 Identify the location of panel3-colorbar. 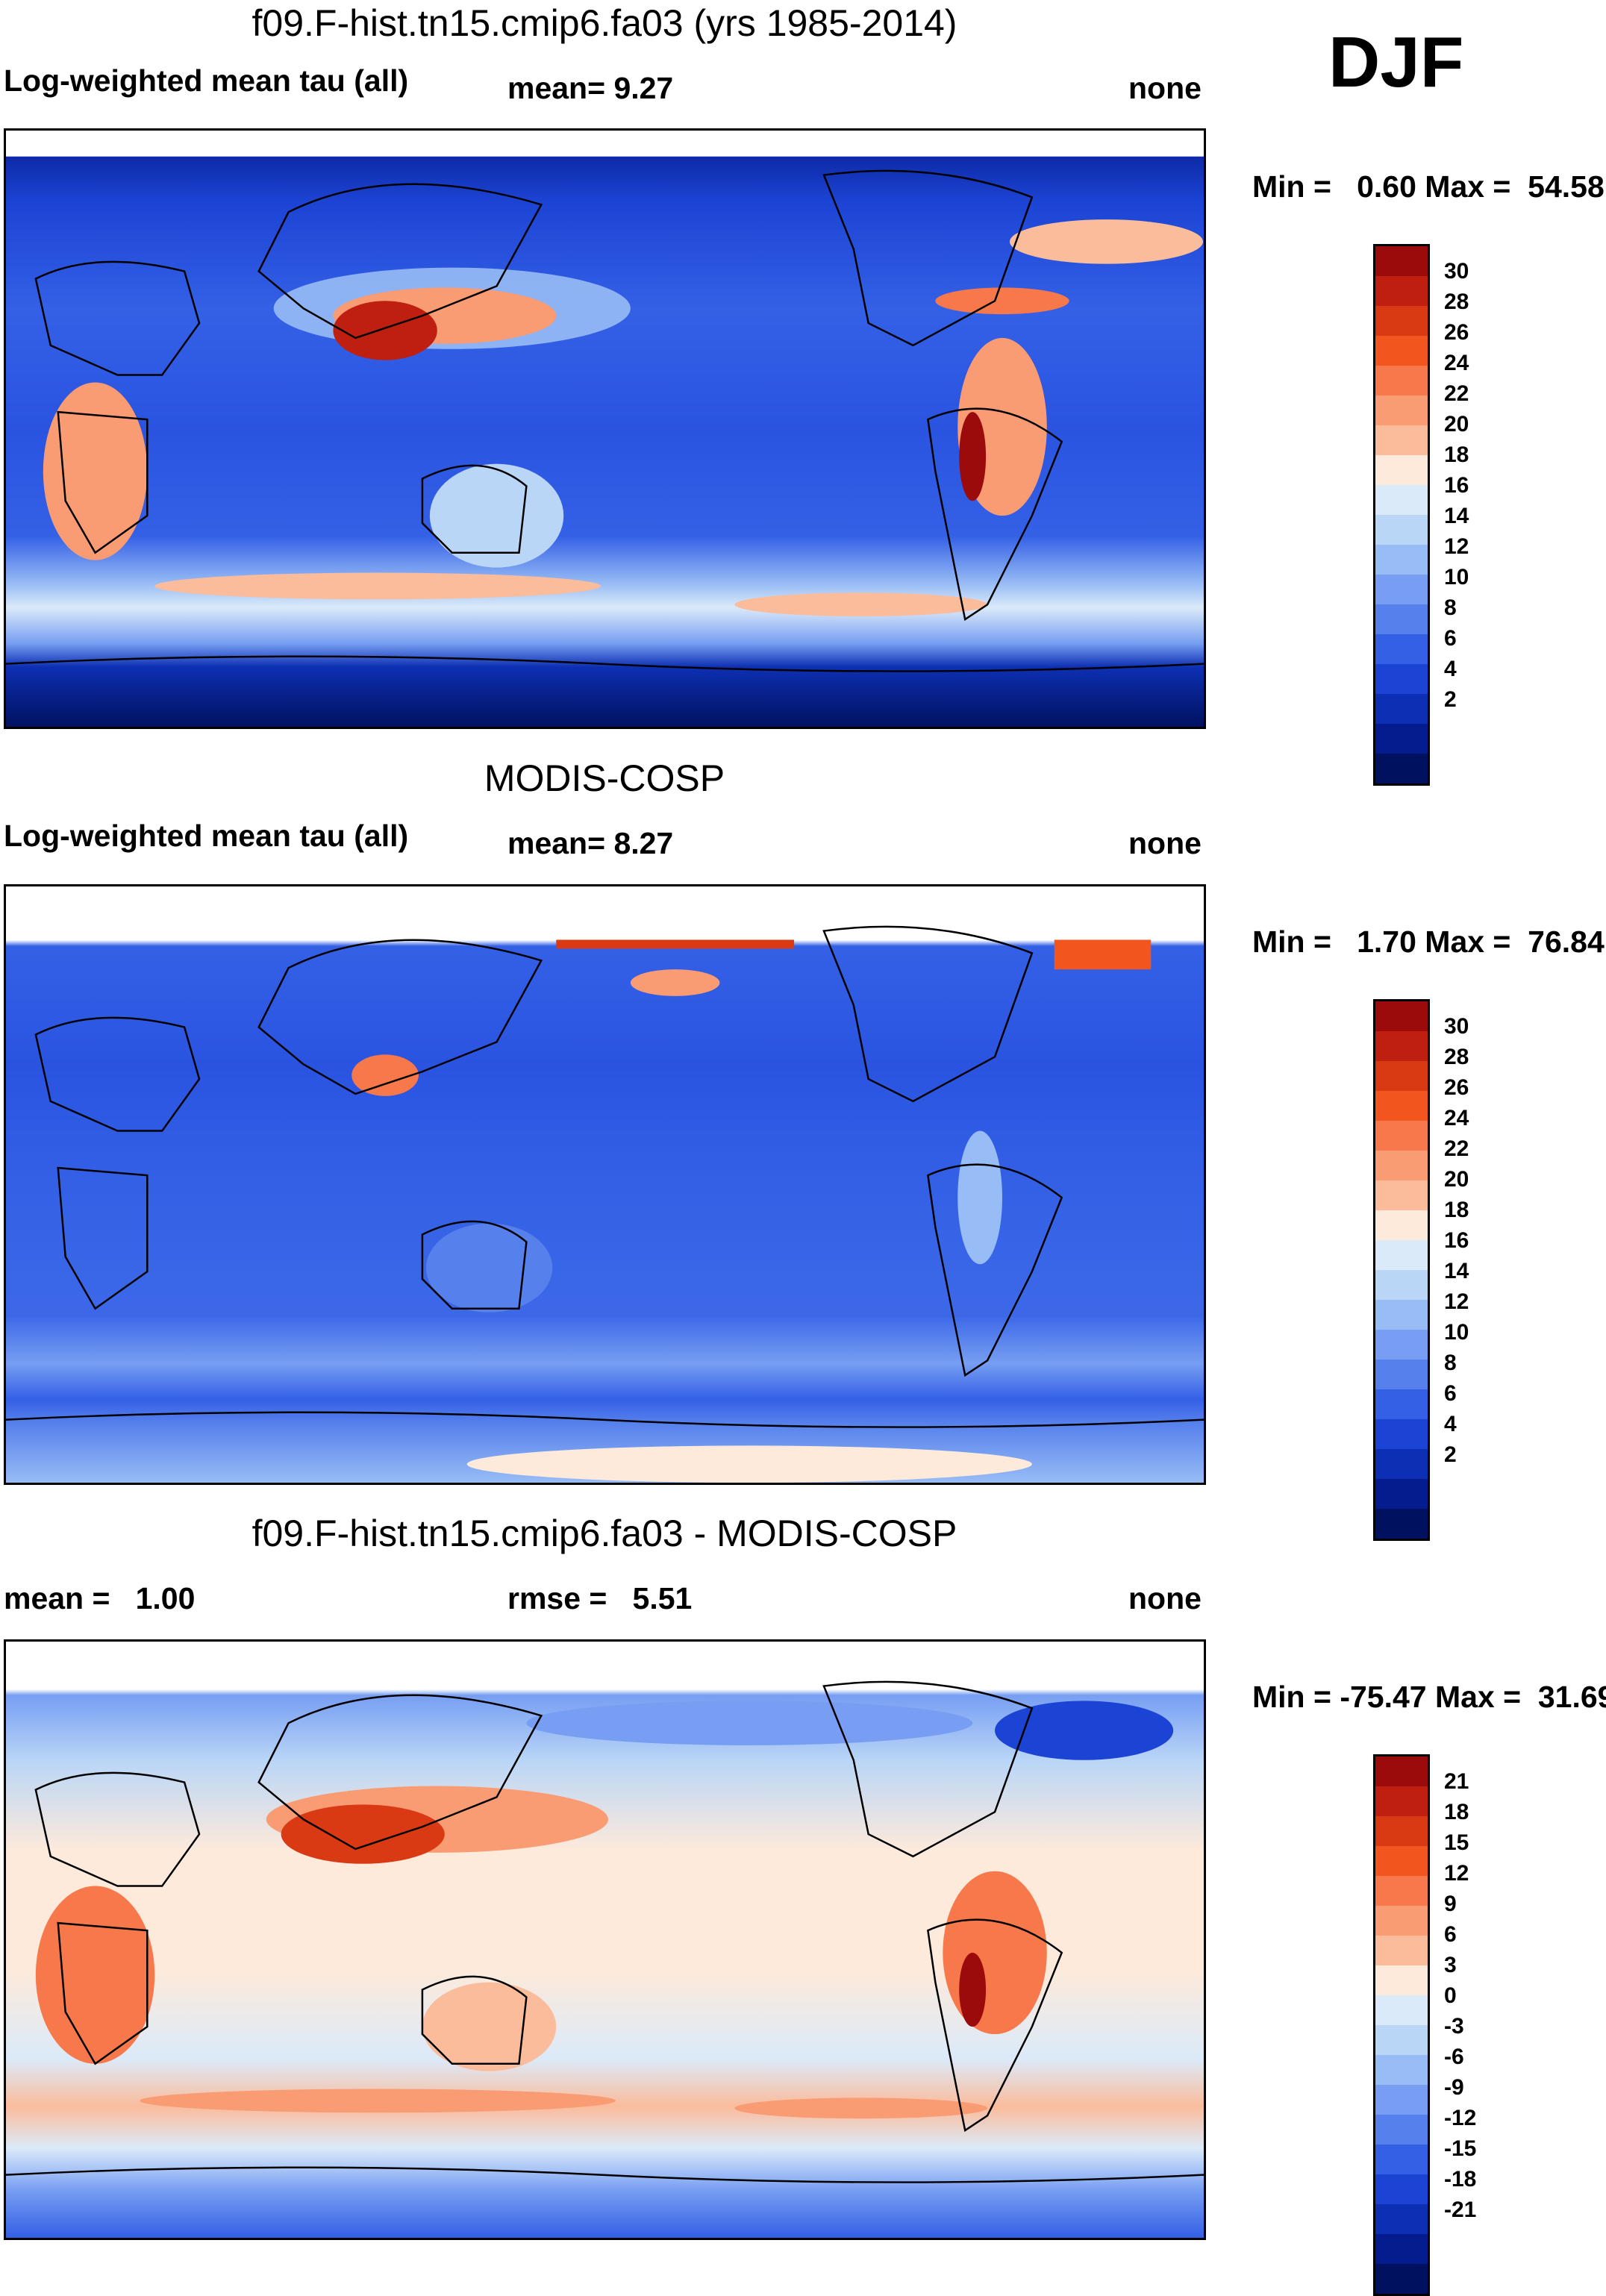
(1401, 2025).